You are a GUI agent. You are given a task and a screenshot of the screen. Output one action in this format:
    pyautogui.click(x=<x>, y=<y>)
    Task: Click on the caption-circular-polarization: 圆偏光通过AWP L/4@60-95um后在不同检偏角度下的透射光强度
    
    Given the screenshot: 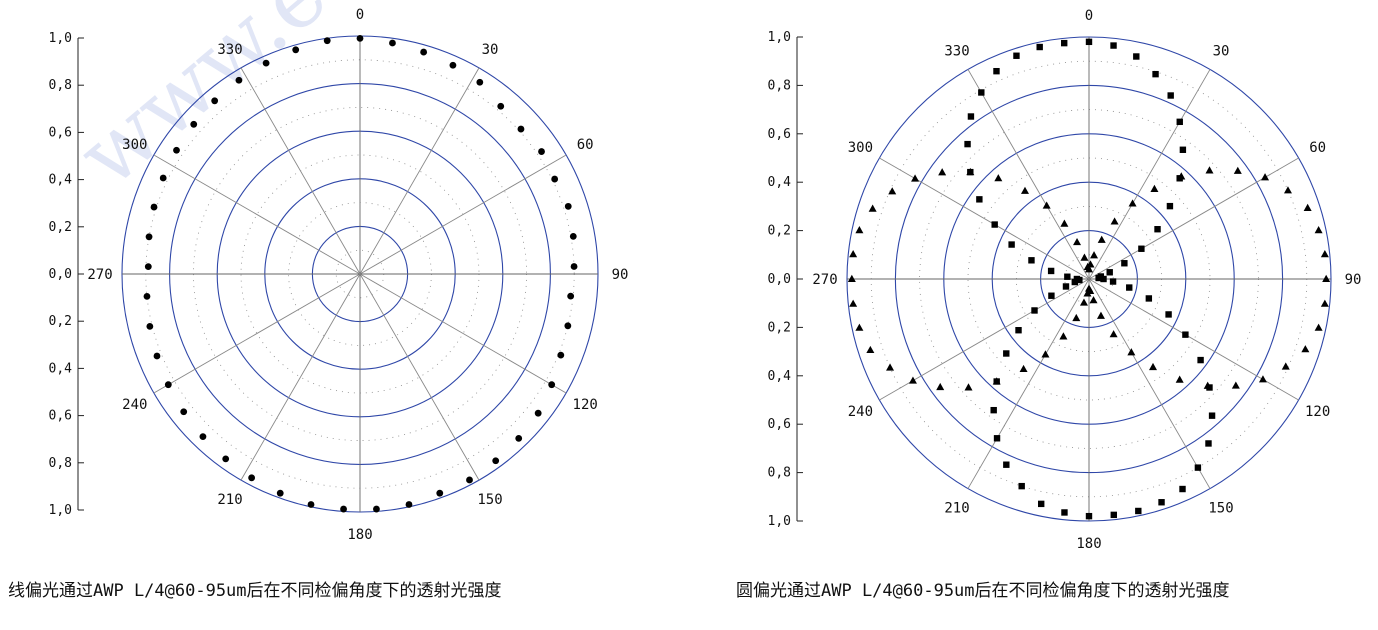 What is the action you would take?
    pyautogui.click(x=983, y=591)
    